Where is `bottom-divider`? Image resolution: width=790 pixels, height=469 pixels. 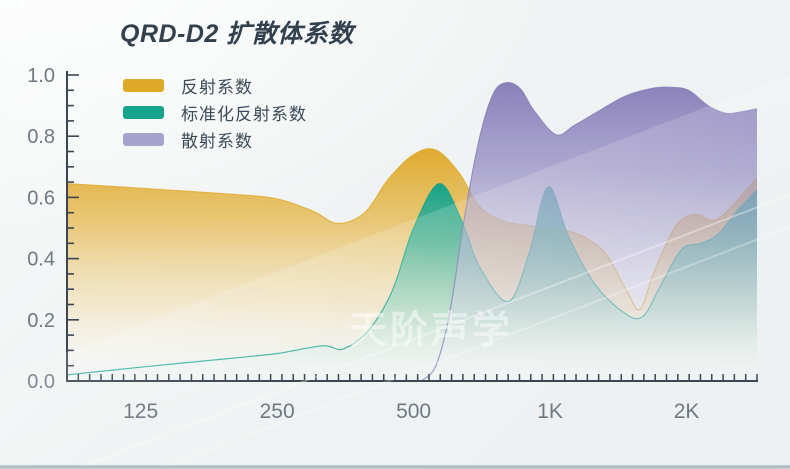
bottom-divider is located at coordinates (395, 466).